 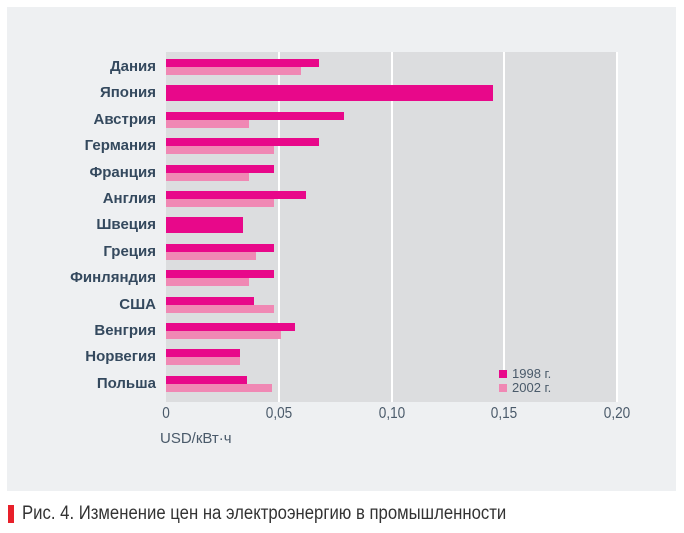 I want to click on category-label: Норвегия, so click(x=120, y=357).